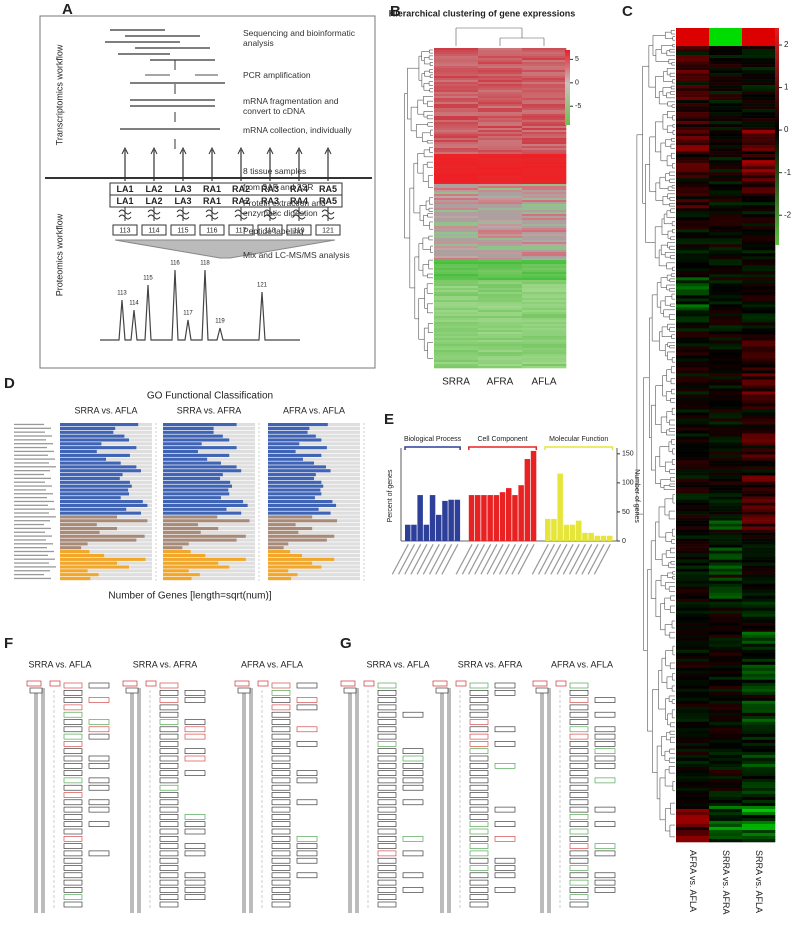  I want to click on column-label: AFRA, so click(500, 382).